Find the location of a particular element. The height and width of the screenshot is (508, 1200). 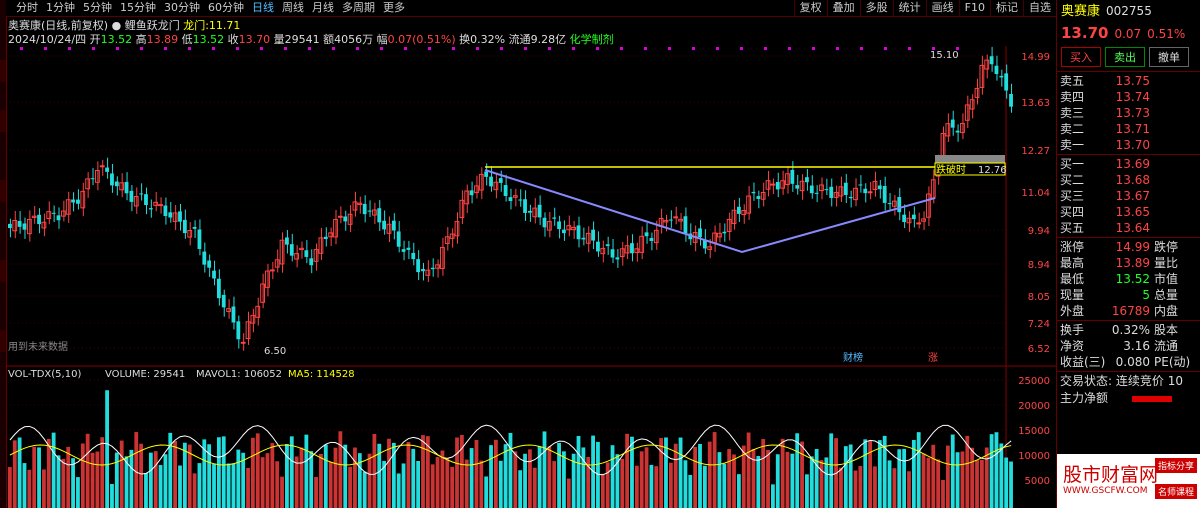

period-tab: 日线 is located at coordinates (263, 7).